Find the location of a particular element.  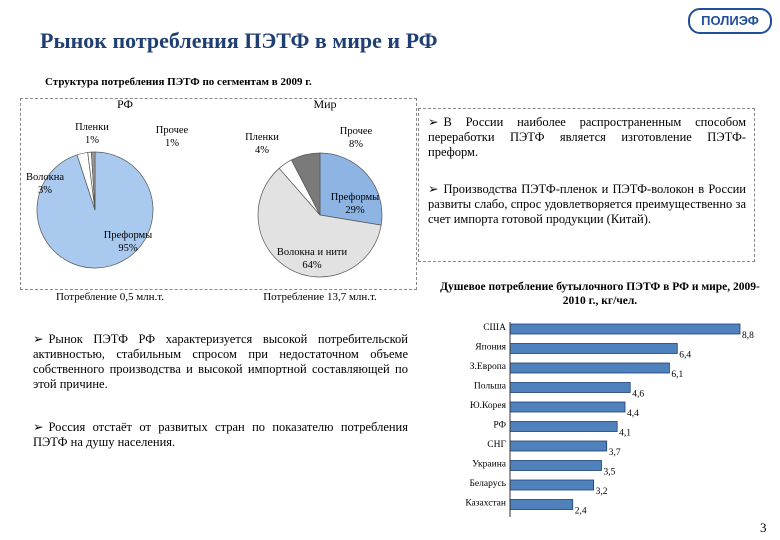

bar-value: 3,5 is located at coordinates (609, 473).